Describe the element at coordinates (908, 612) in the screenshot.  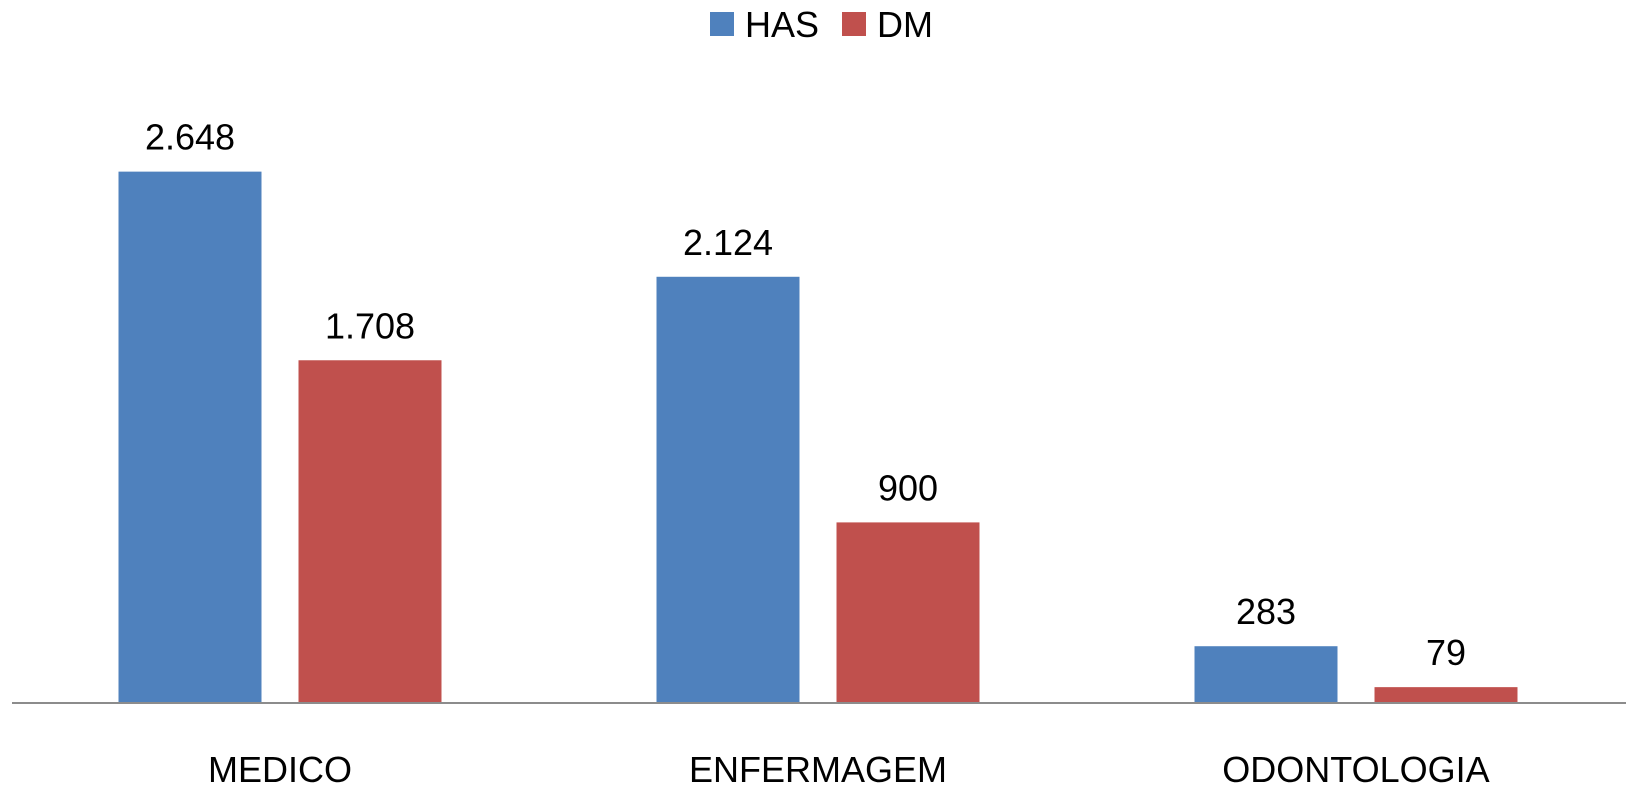
I see `bar-dm-enfermagem` at that location.